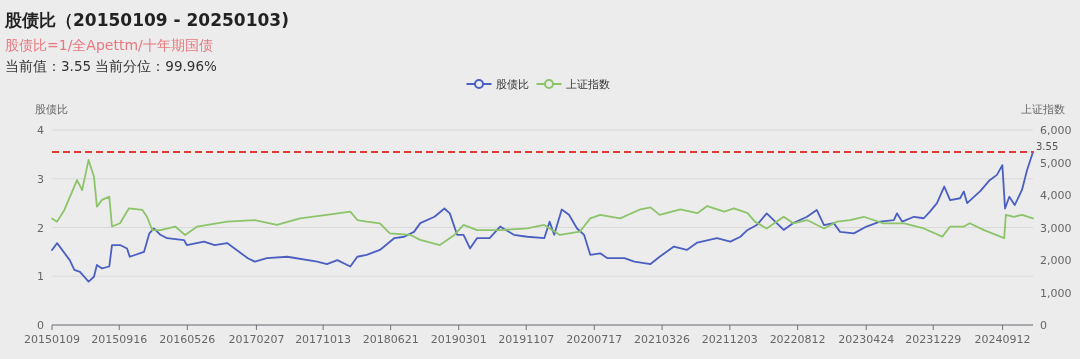  Describe the element at coordinates (729, 339) in the screenshot. I see `x-tick-label: 20211203` at that location.